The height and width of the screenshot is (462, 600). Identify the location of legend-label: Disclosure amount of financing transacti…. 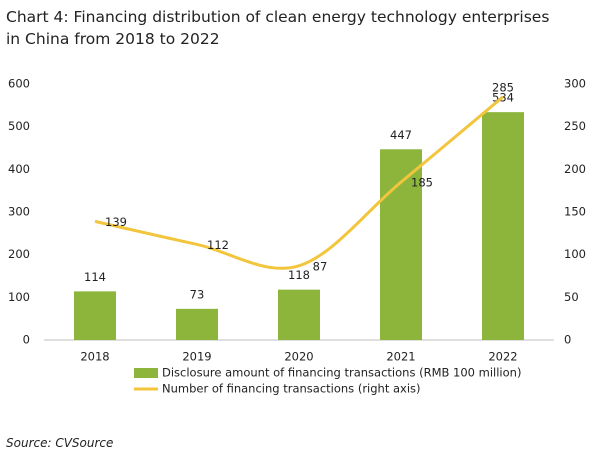
(341, 373).